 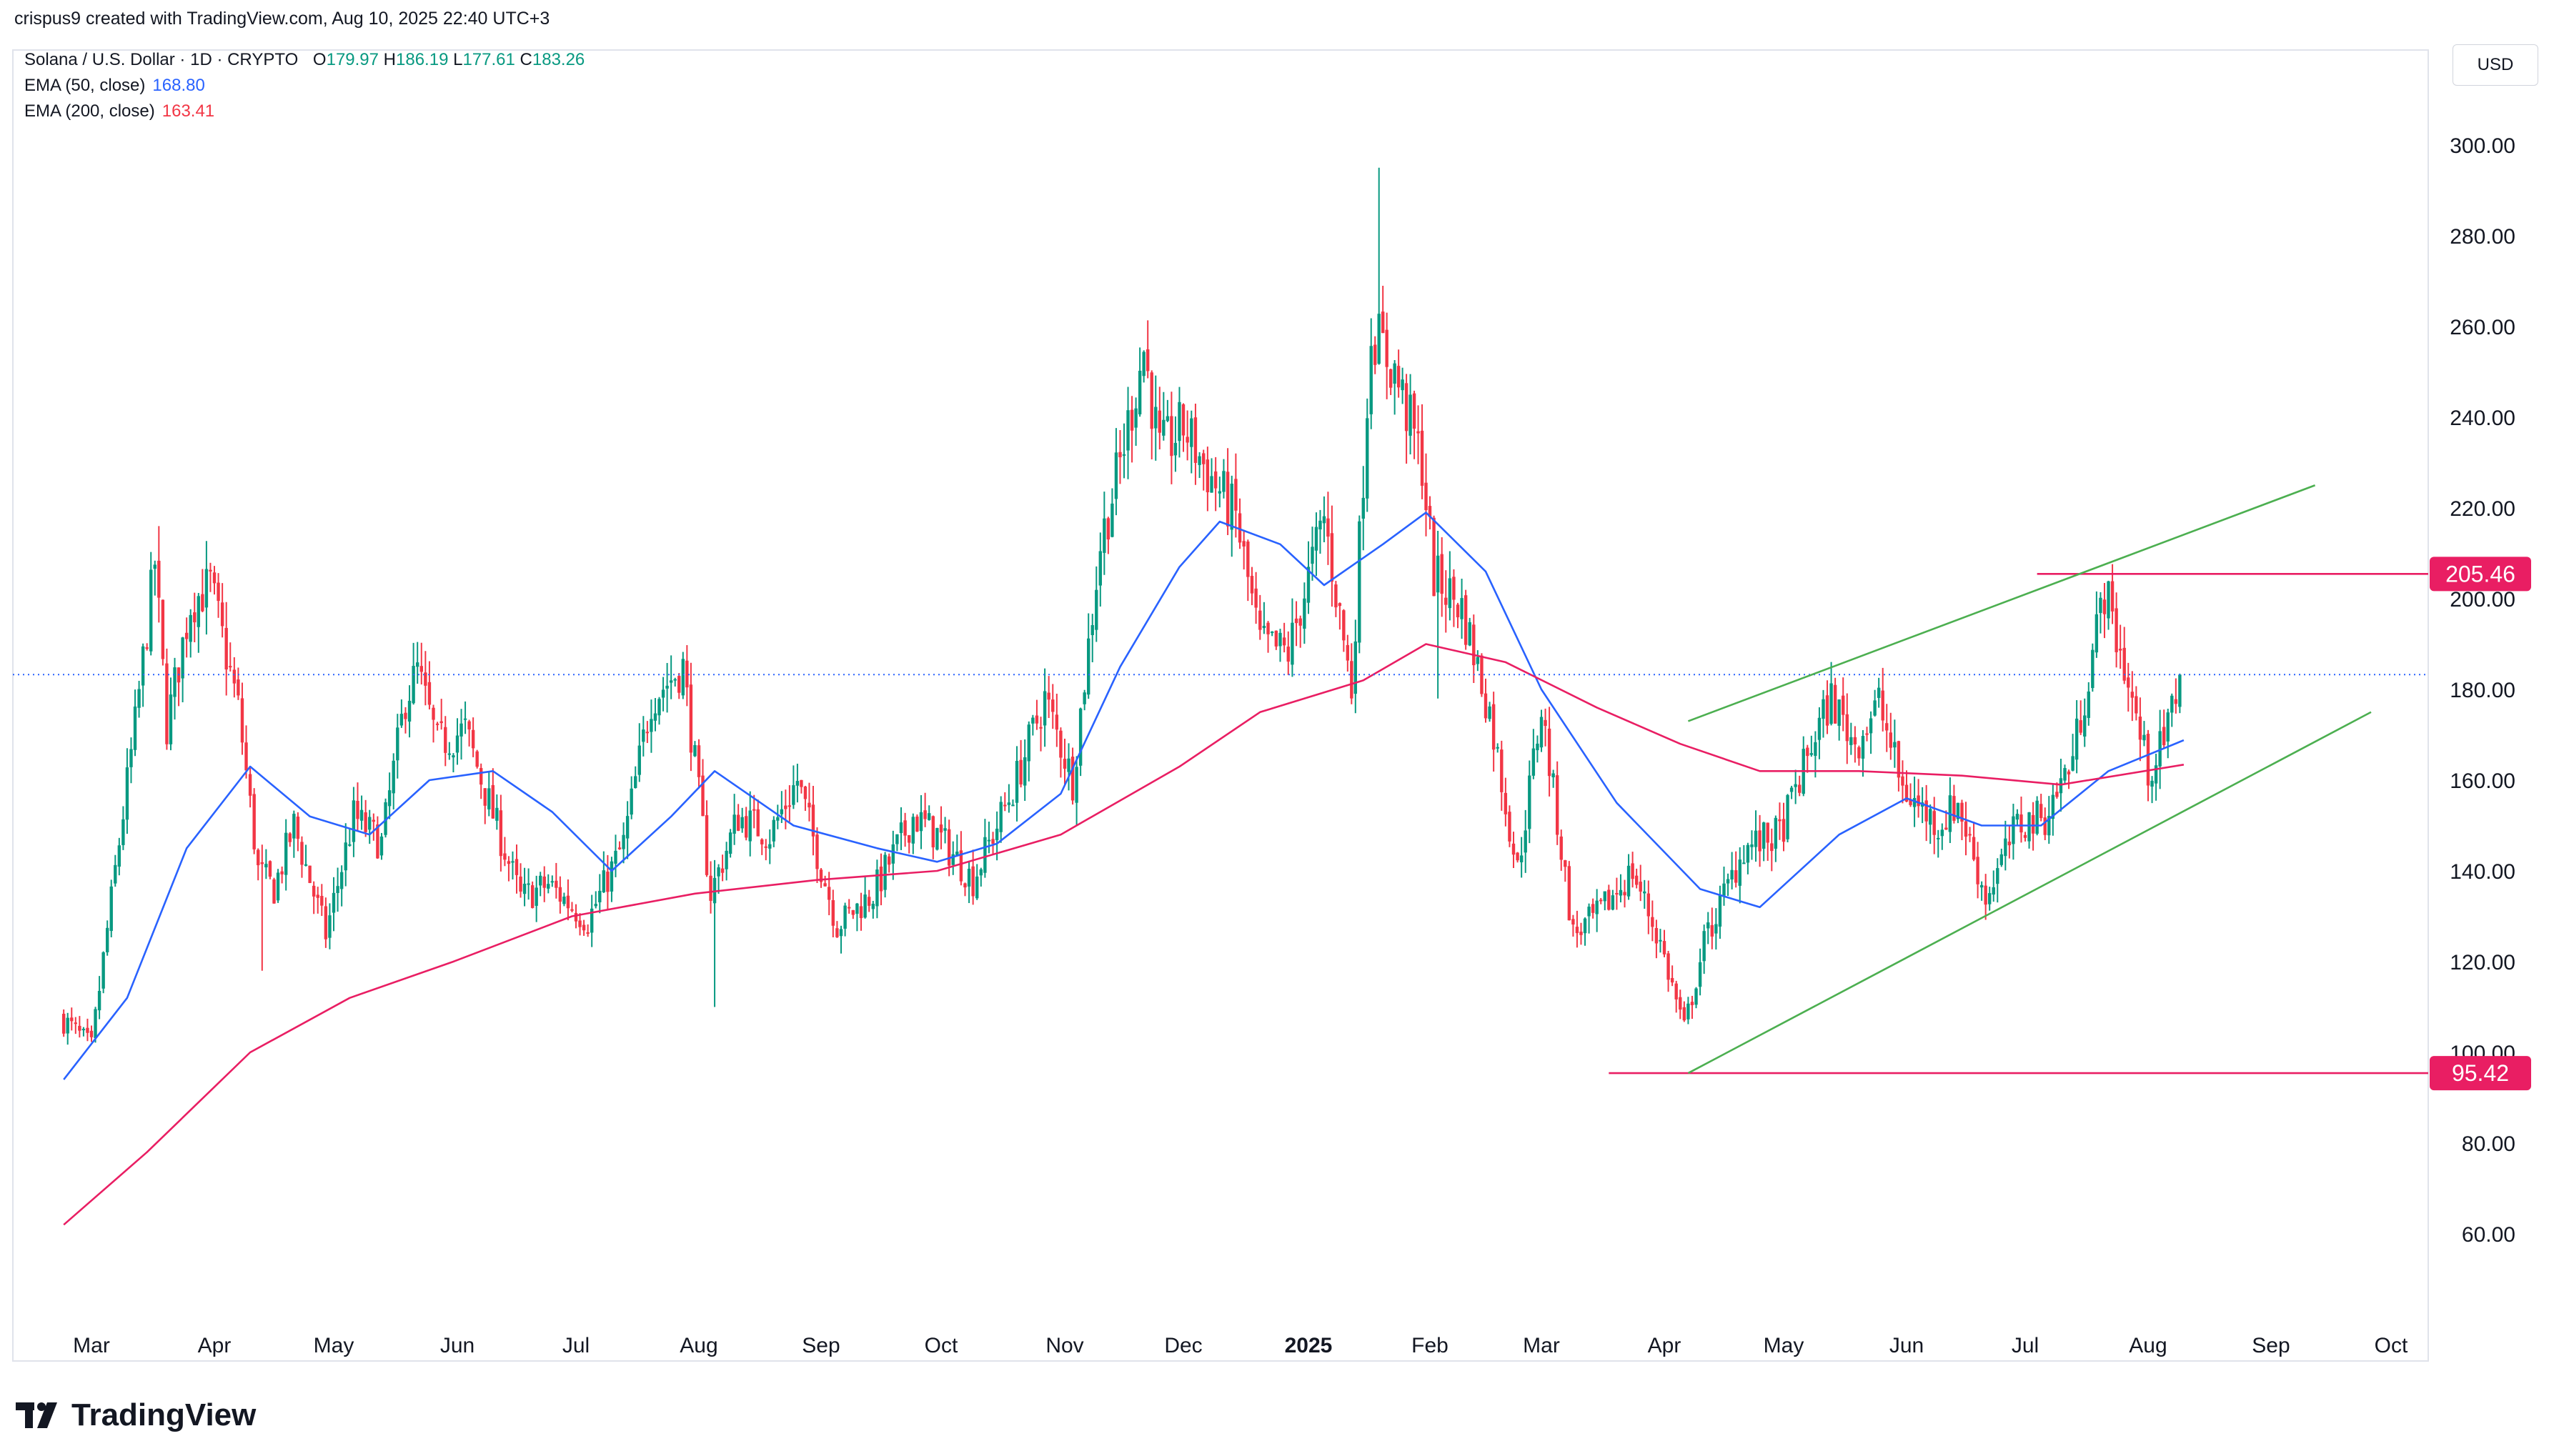 I want to click on low-label: L, so click(x=458, y=59).